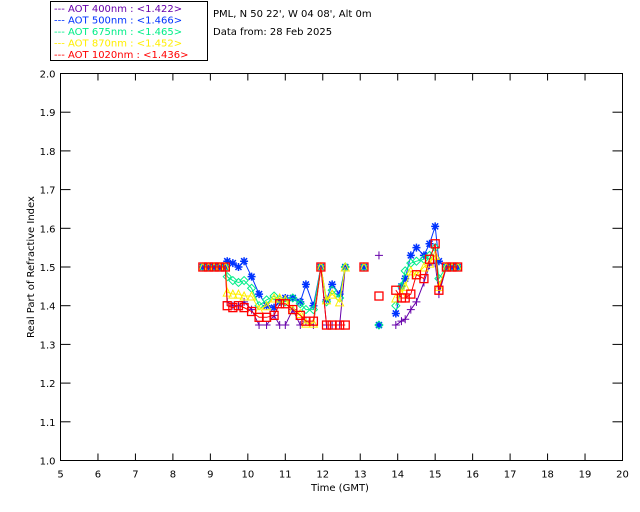 Image resolution: width=640 pixels, height=512 pixels. I want to click on legend-entry: --- AOT 1020nm : <1.436>, so click(121, 55).